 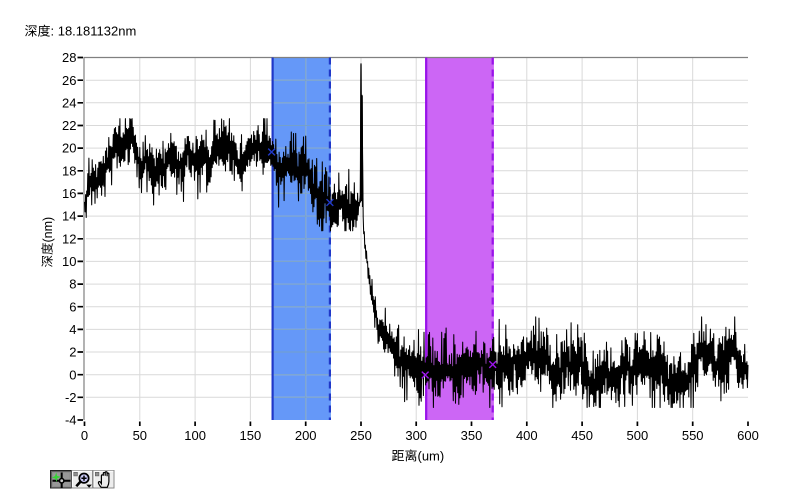 What do you see at coordinates (361, 435) in the screenshot?
I see `svg-text: 250` at bounding box center [361, 435].